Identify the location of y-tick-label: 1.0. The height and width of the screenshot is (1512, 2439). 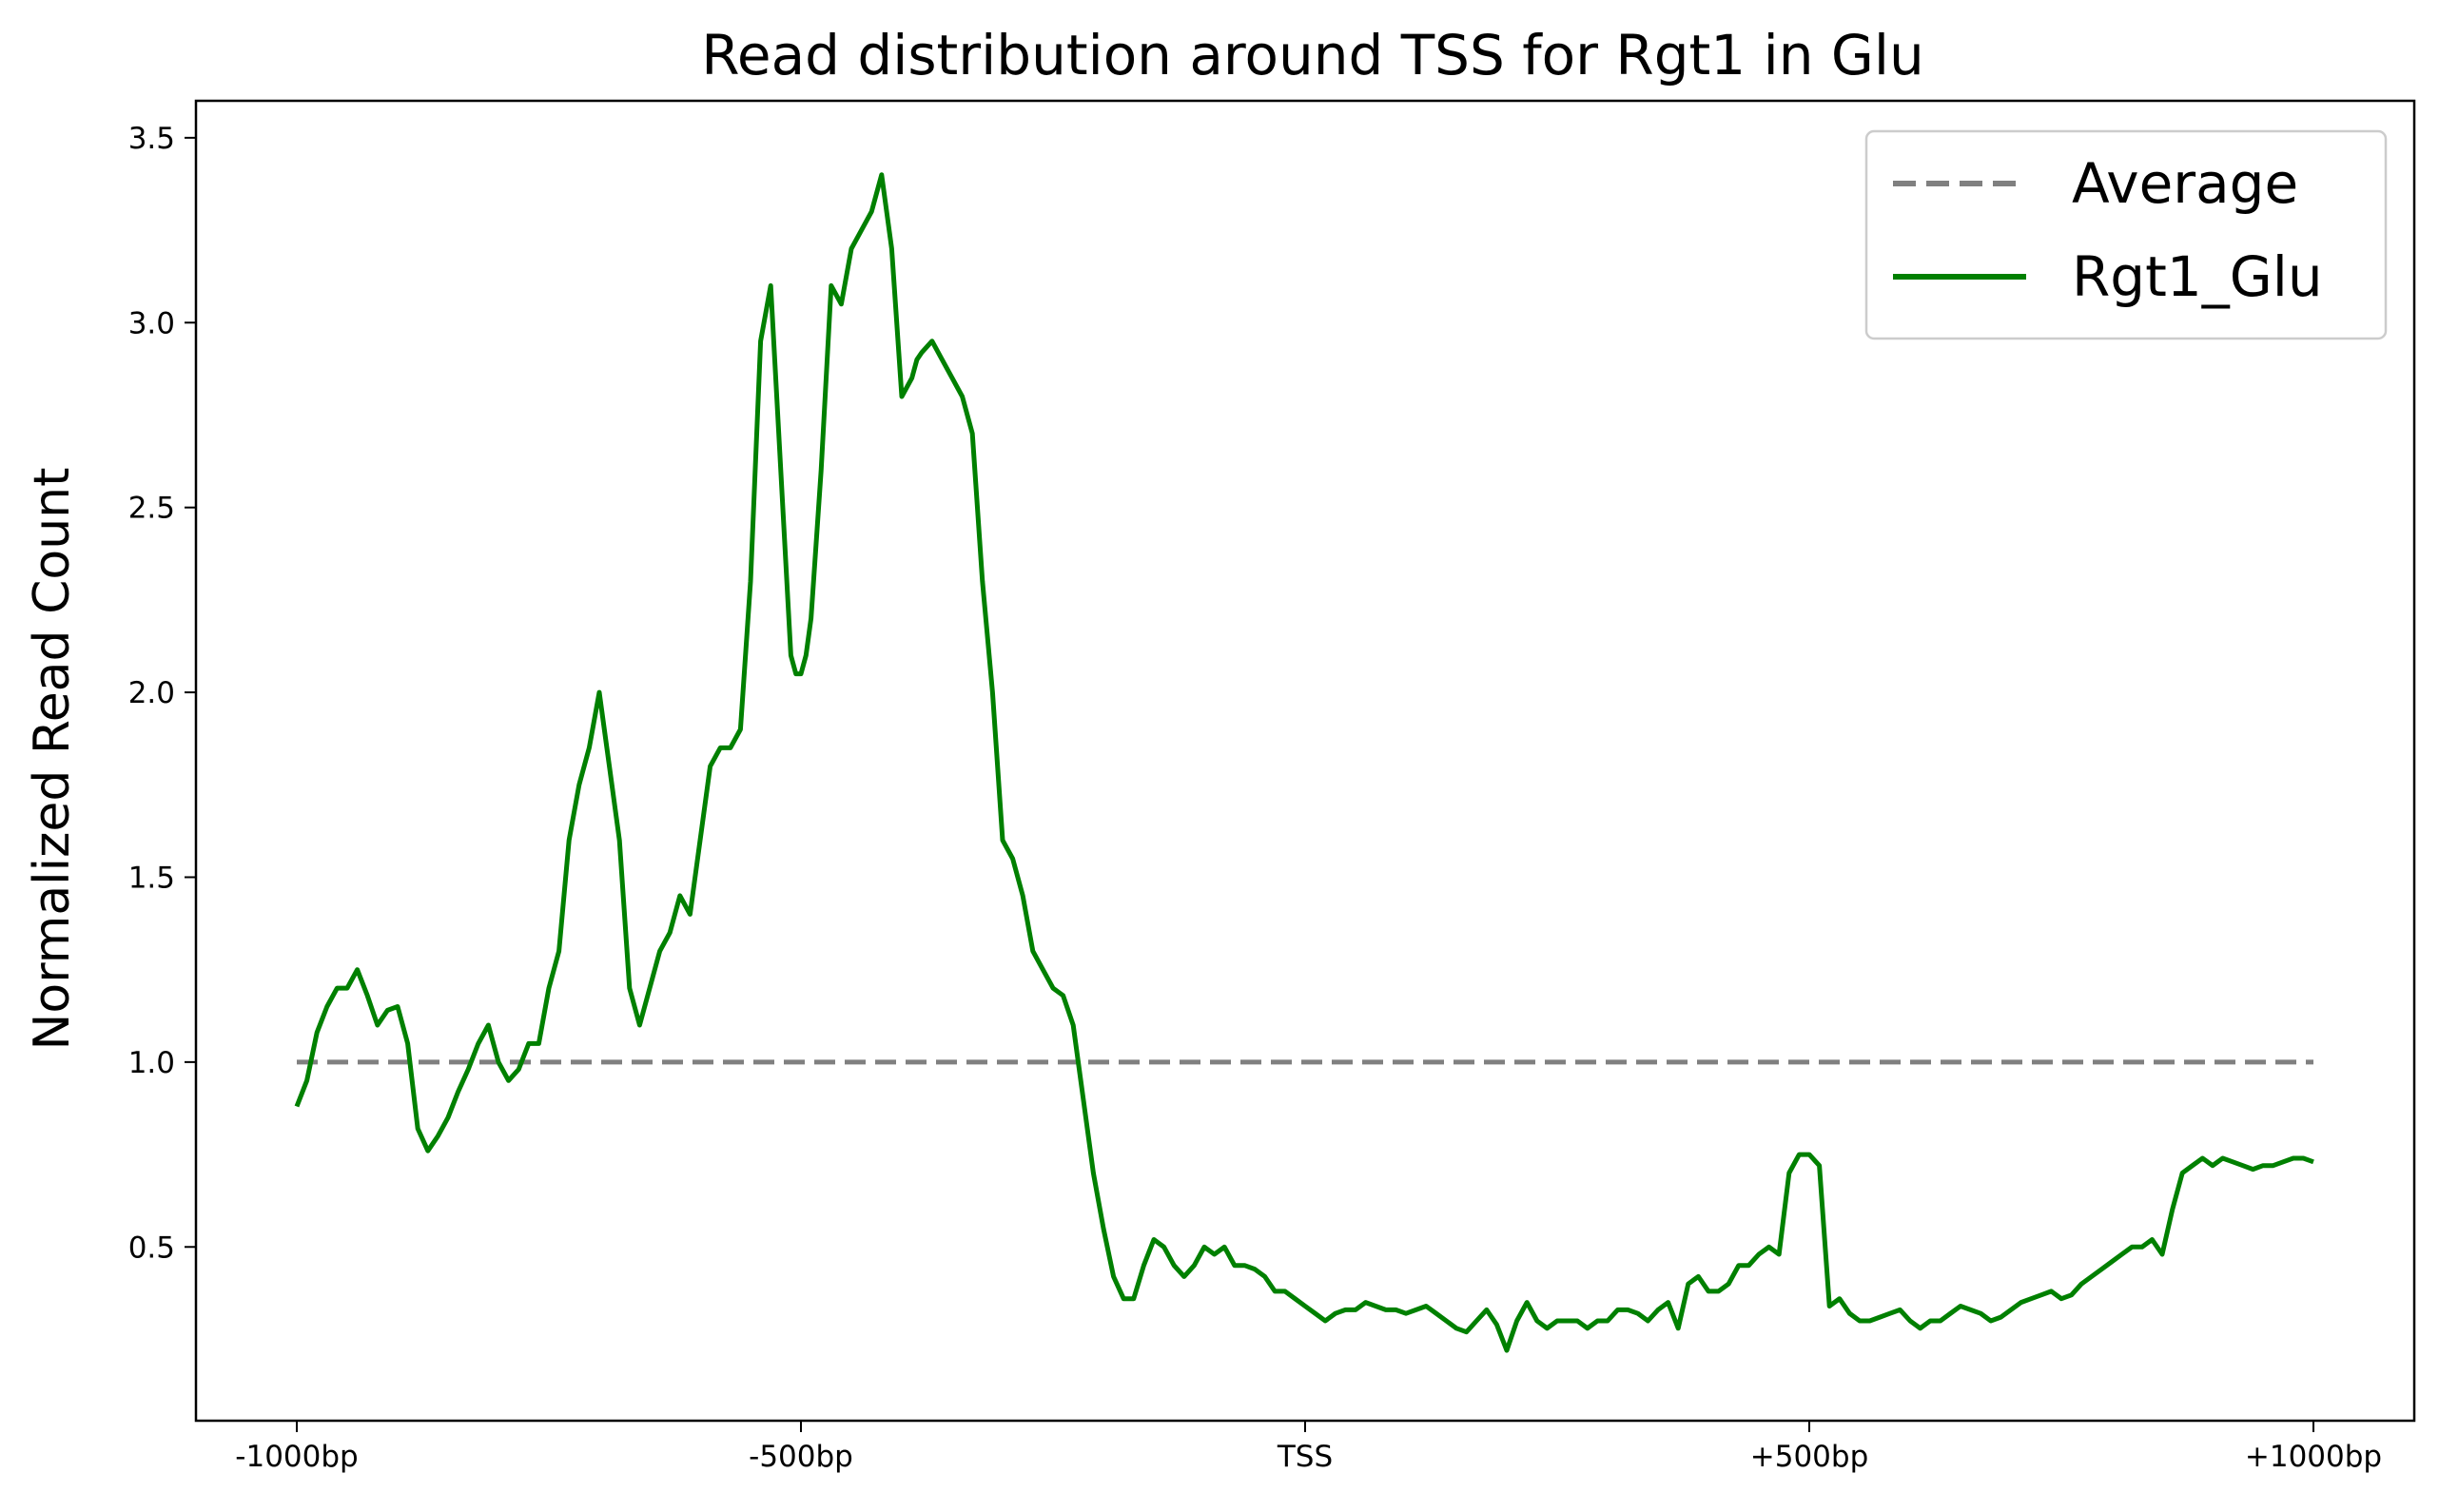
(151, 1063).